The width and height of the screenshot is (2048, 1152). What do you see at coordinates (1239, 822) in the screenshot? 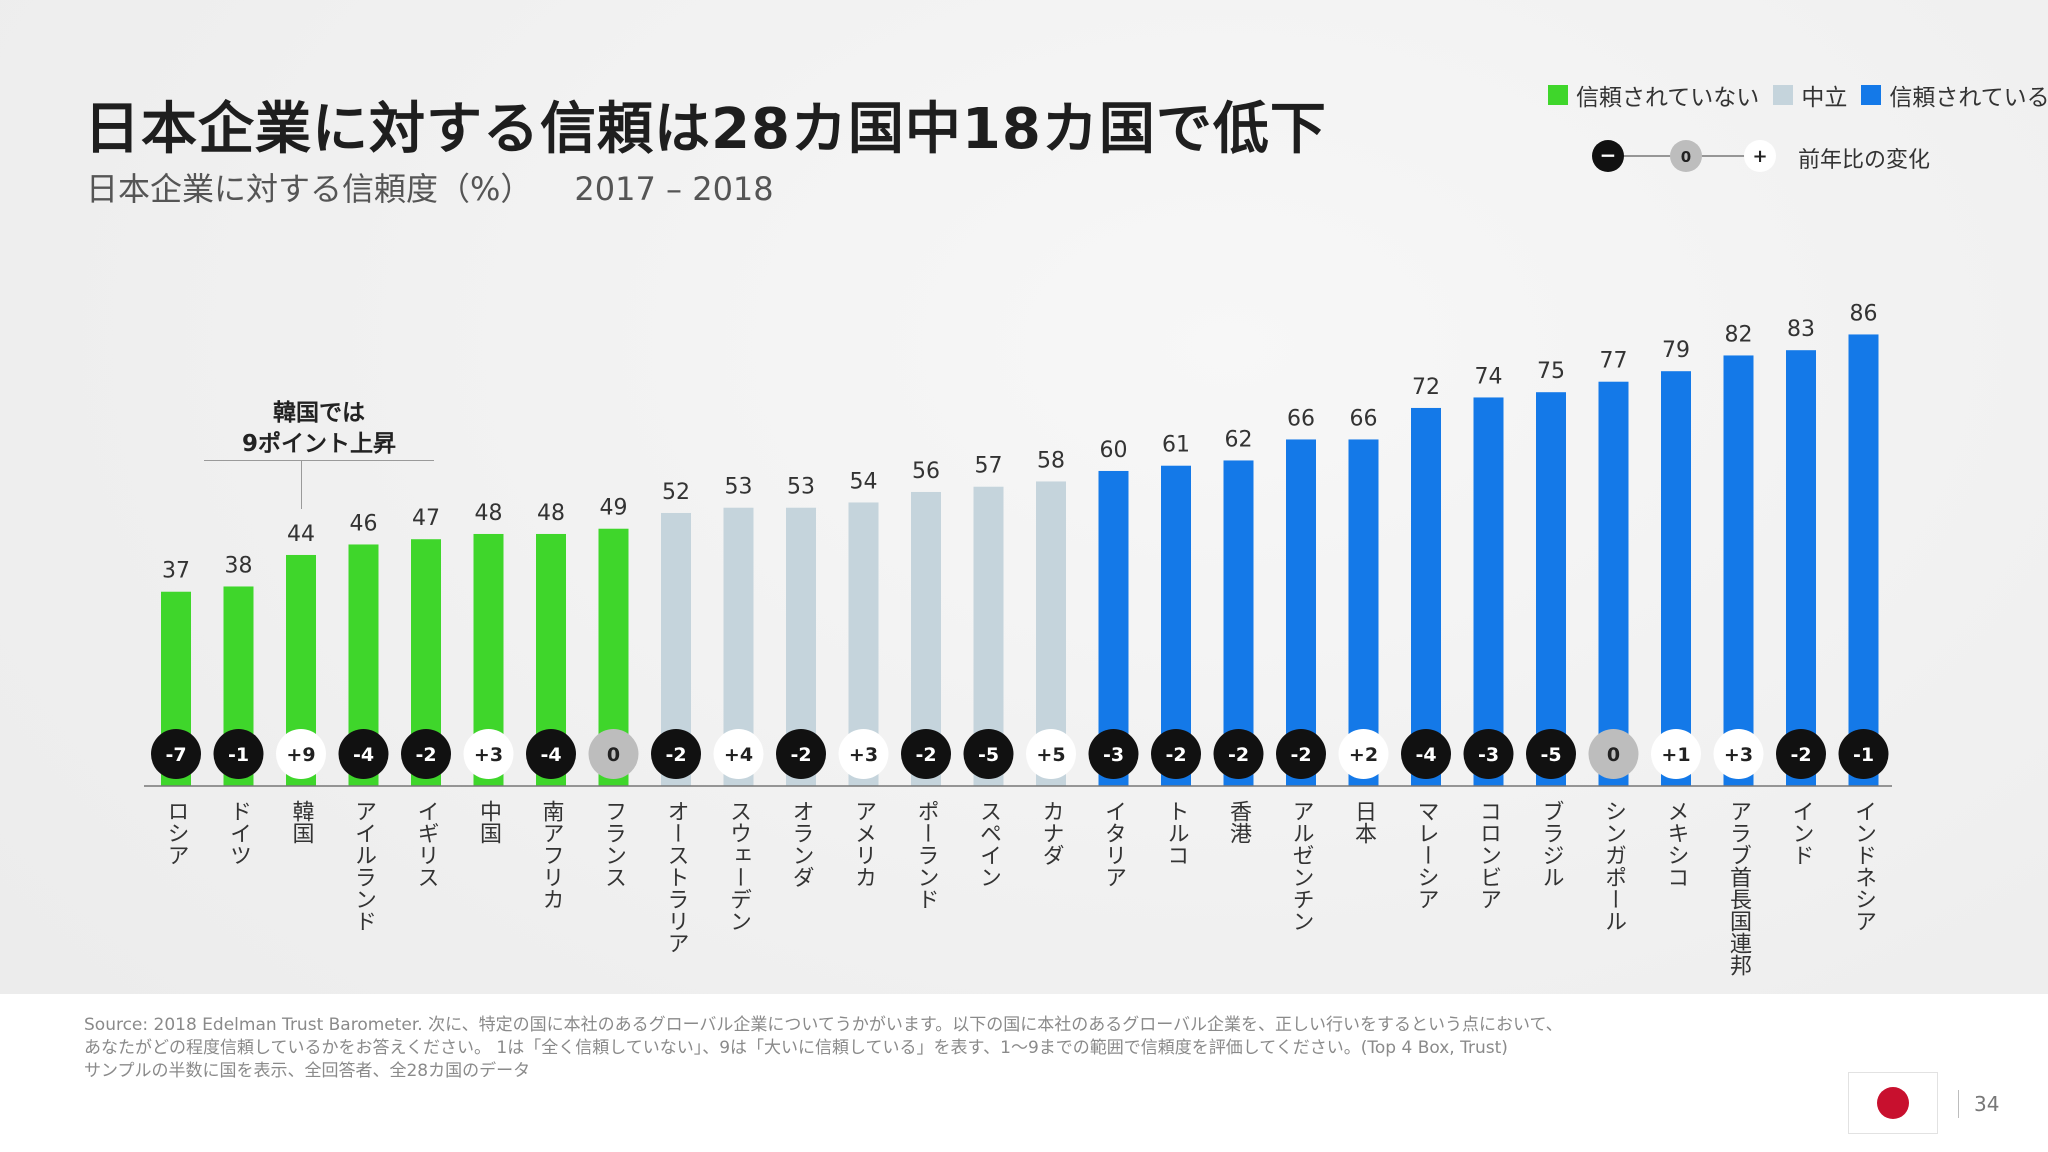
I see `category-label: 香港` at bounding box center [1239, 822].